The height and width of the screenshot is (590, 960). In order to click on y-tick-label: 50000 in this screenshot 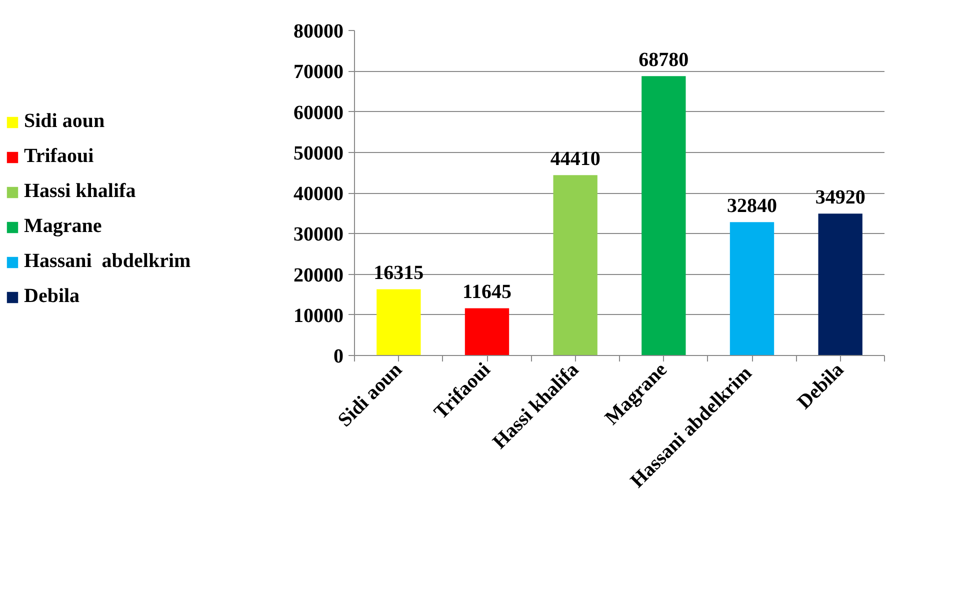, I will do `click(319, 153)`.